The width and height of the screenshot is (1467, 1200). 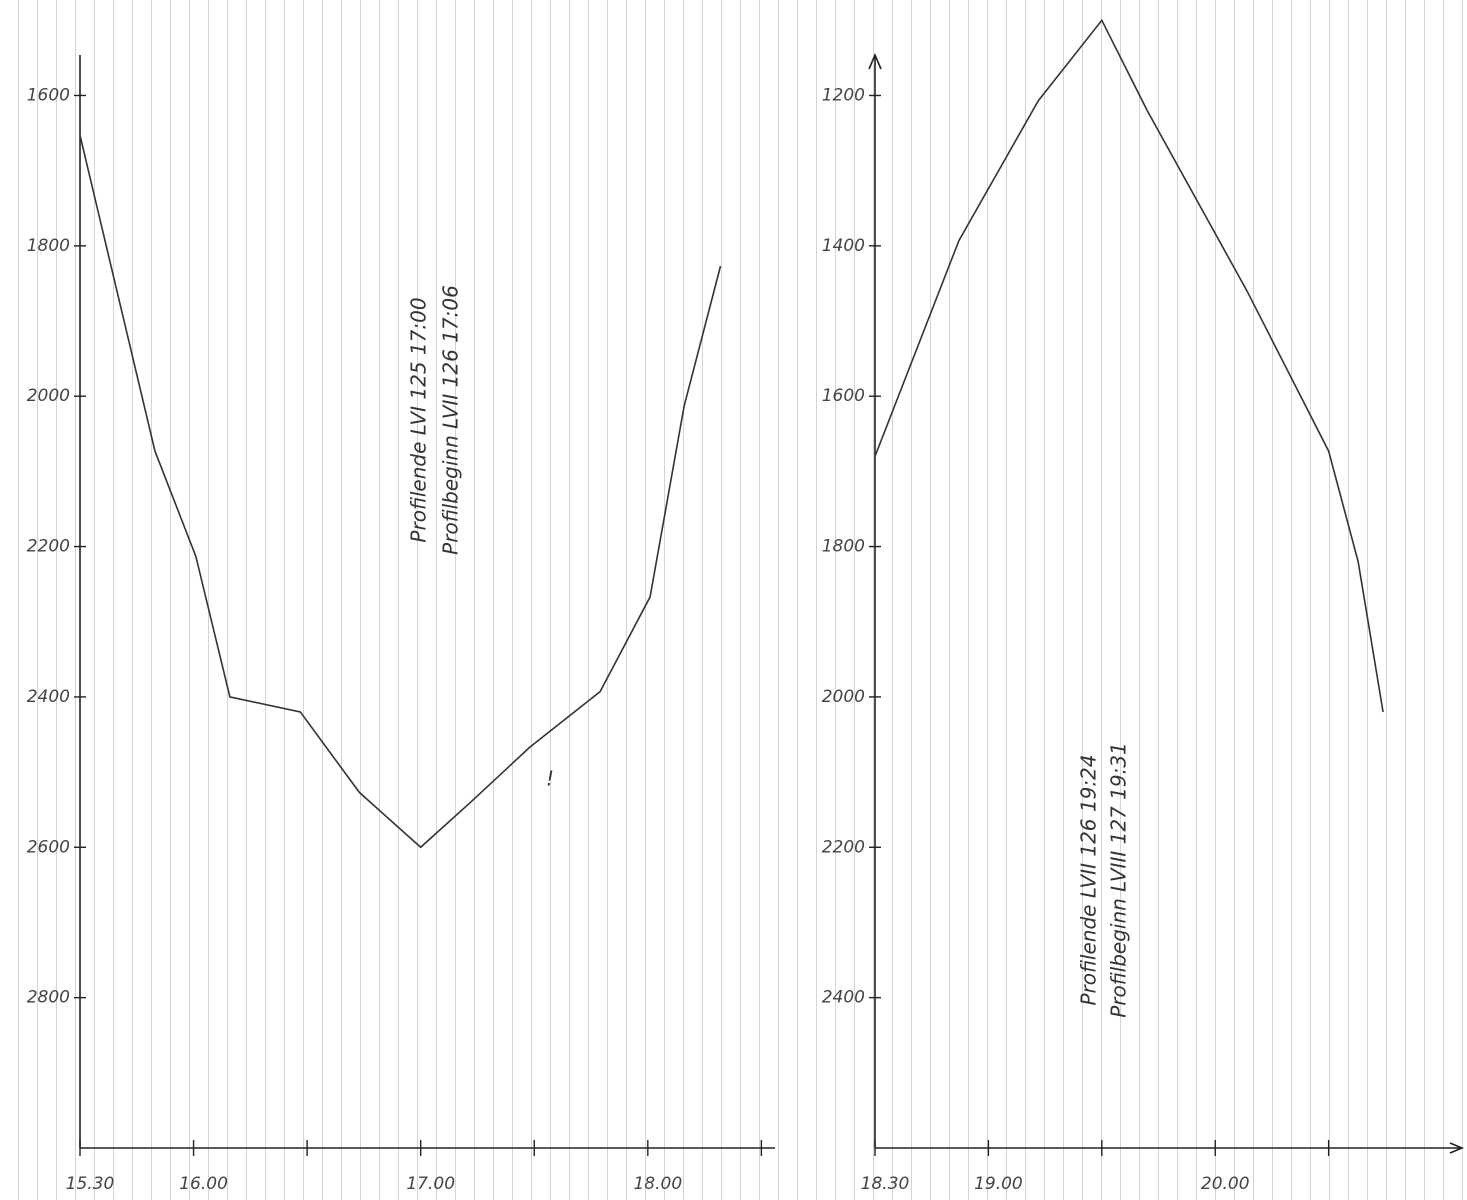 I want to click on annotation: !, so click(x=550, y=779).